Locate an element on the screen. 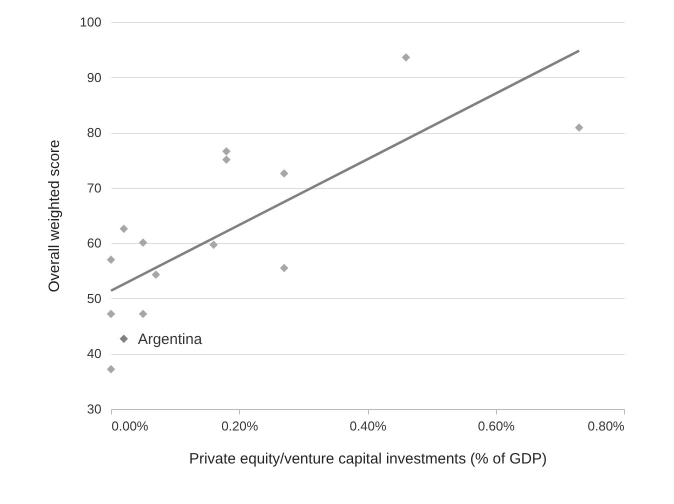  y-tick-label: 80 is located at coordinates (94, 132).